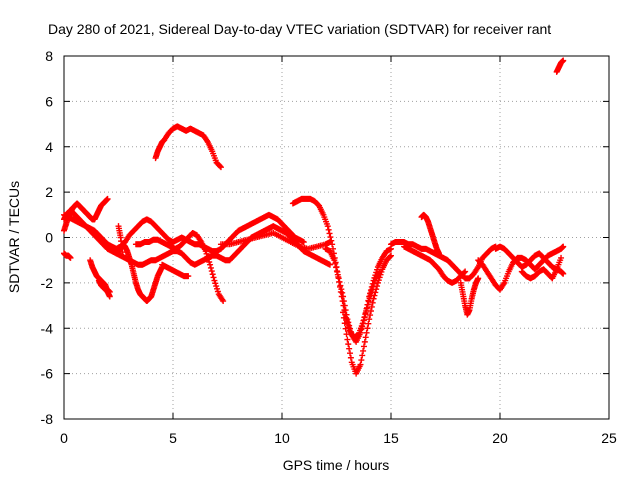 The image size is (640, 480). Describe the element at coordinates (47, 419) in the screenshot. I see `y-tick-label: -8` at that location.